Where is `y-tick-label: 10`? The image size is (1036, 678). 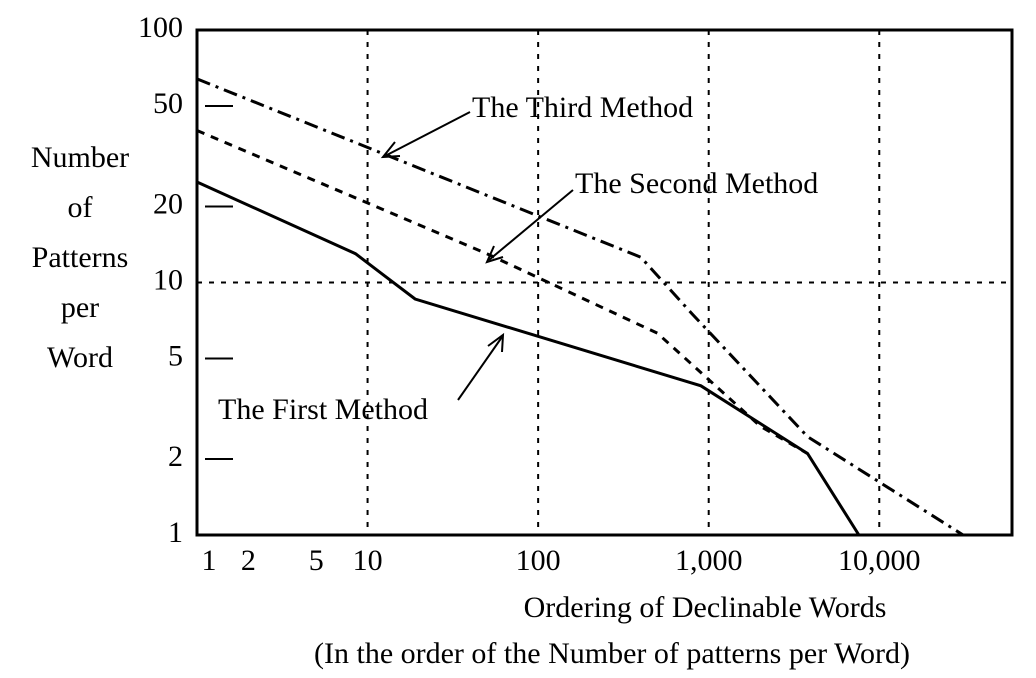
y-tick-label: 10 is located at coordinates (168, 279).